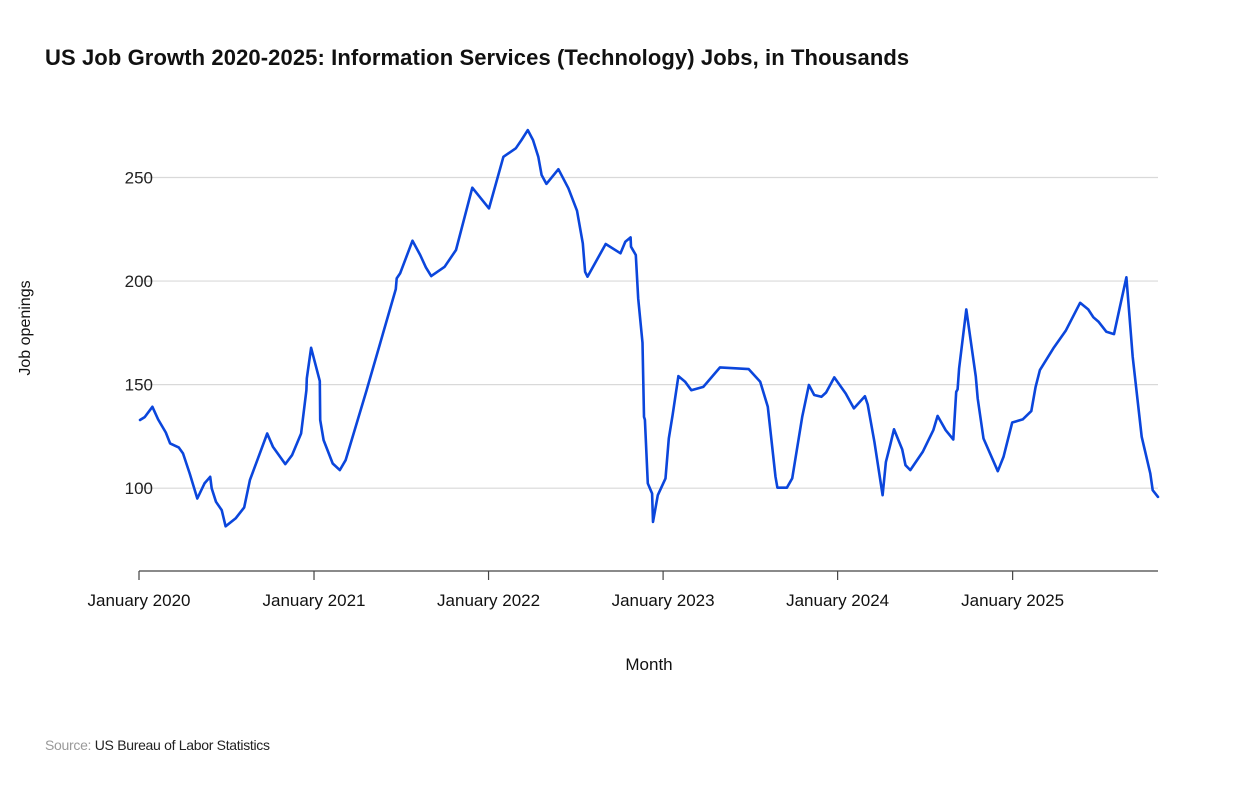  I want to click on x-tick-label: January 2021, so click(313, 600).